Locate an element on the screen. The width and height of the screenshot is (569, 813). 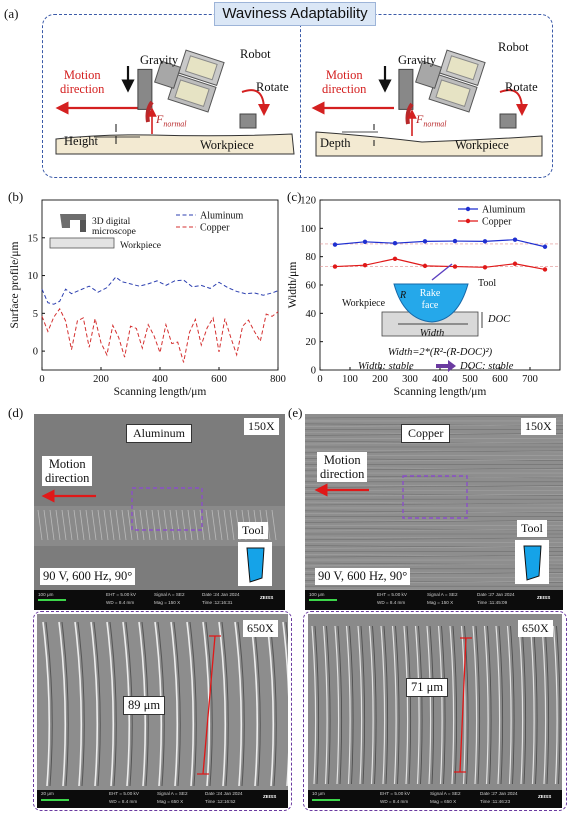
tool-icon-d is located at coordinates (255, 564).